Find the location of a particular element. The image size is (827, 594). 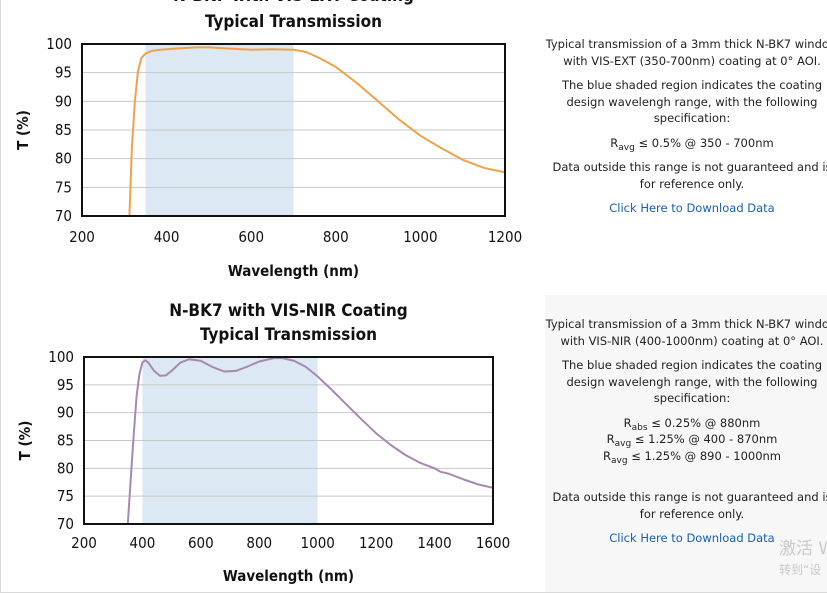

watermark-line-2: 转到“设 is located at coordinates (800, 570).